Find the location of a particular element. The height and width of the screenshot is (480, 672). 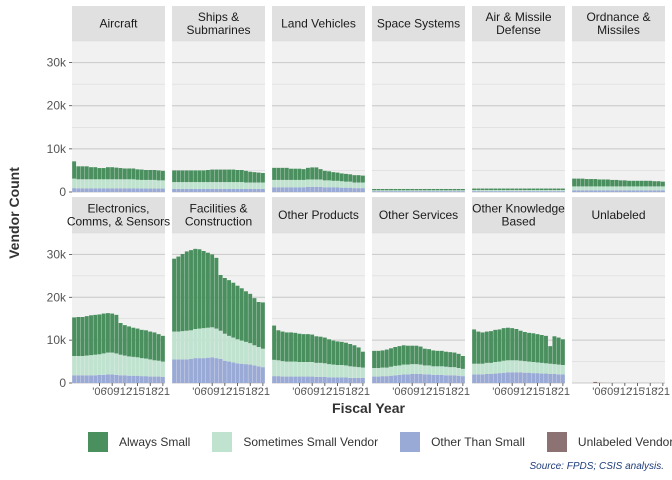

facet-title: Other Products is located at coordinates (318, 215).